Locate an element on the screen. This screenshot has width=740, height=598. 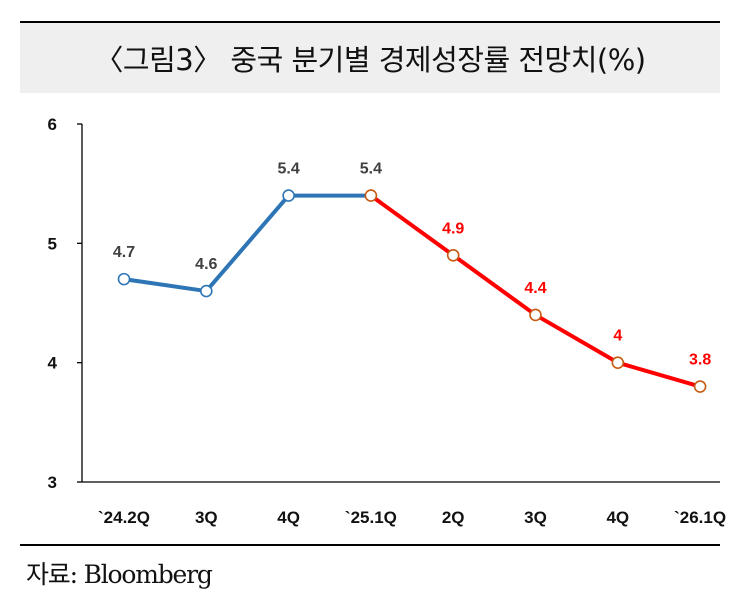
data-label: 4.7 is located at coordinates (124, 252).